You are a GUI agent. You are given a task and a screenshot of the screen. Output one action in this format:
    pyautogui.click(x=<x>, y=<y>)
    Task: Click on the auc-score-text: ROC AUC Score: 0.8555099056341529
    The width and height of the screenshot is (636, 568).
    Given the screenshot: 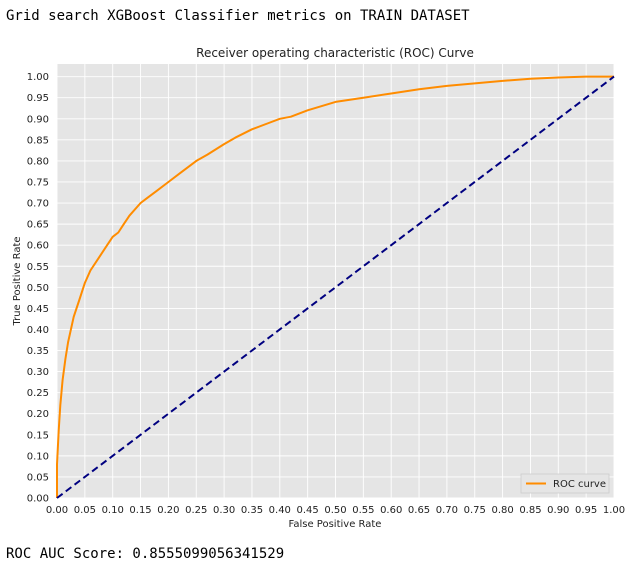 What is the action you would take?
    pyautogui.click(x=145, y=554)
    